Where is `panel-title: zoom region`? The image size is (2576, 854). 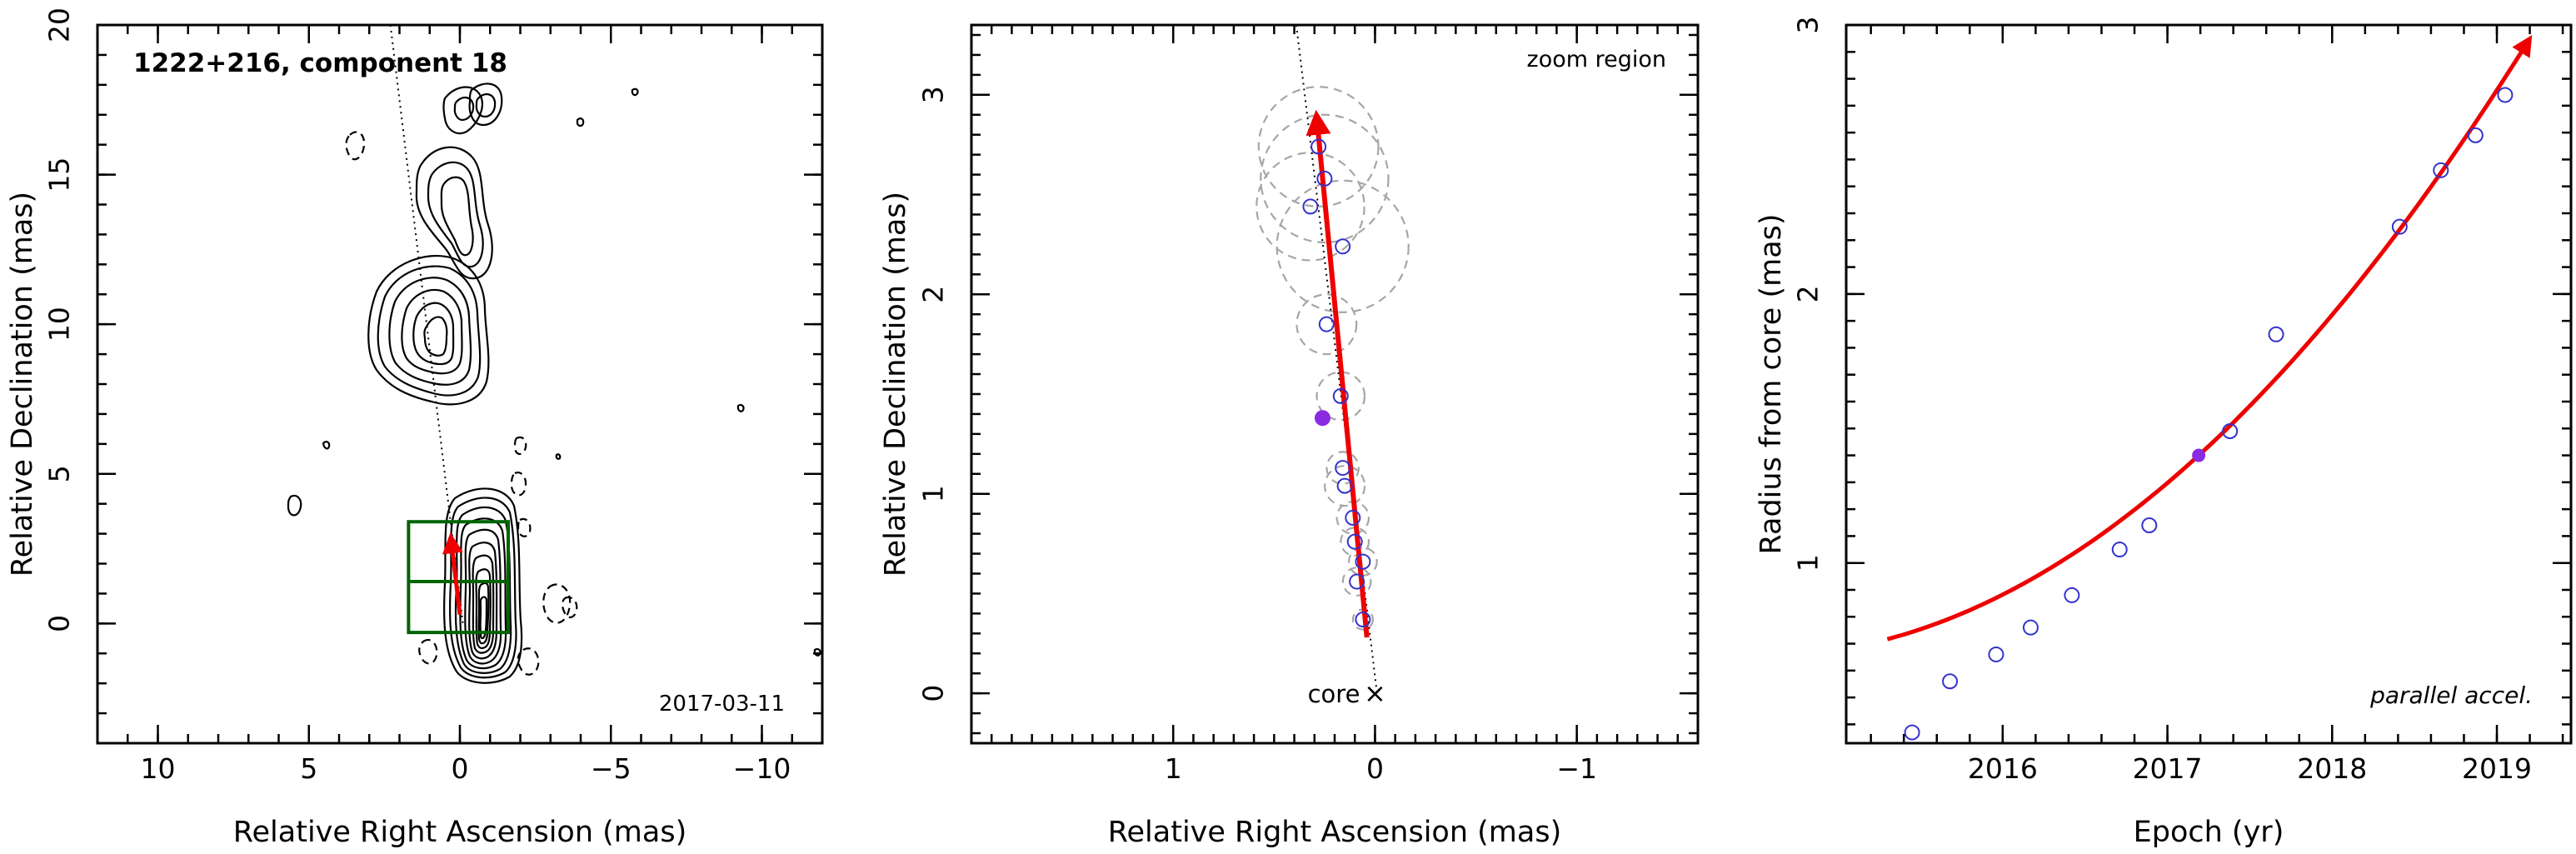
panel-title: zoom region is located at coordinates (1596, 59).